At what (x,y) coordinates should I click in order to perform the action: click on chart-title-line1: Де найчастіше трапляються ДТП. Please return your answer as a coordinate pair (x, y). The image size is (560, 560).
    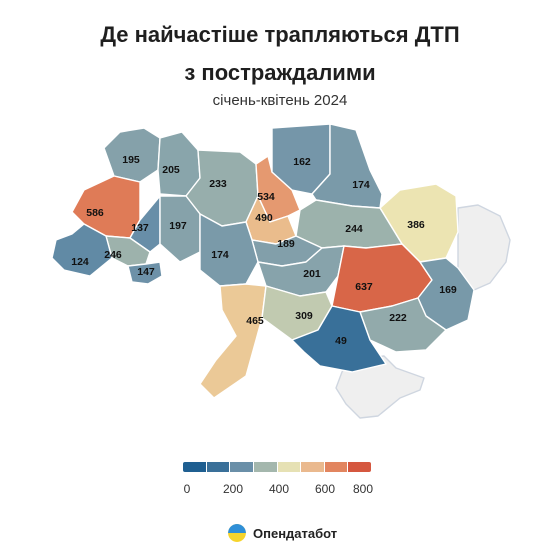
    Looking at the image, I should click on (280, 34).